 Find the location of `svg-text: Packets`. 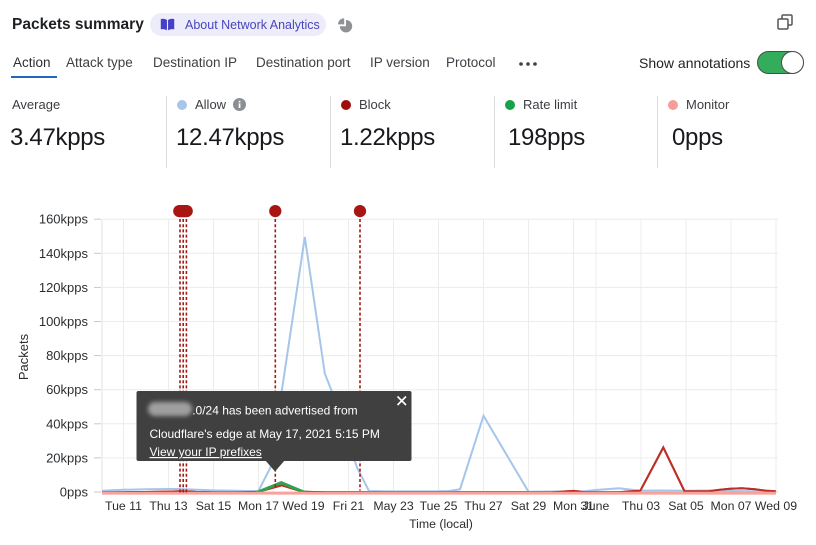

svg-text: Packets is located at coordinates (23, 356).